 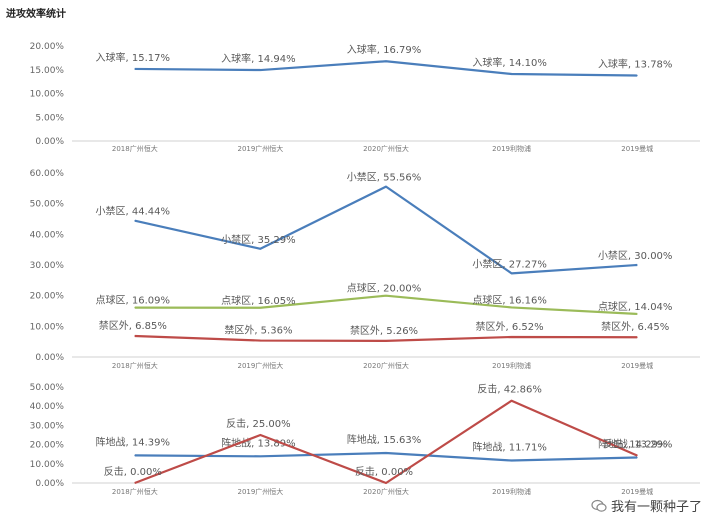 What do you see at coordinates (133, 441) in the screenshot?
I see `data-label: 阵地战, 14.39%` at bounding box center [133, 441].